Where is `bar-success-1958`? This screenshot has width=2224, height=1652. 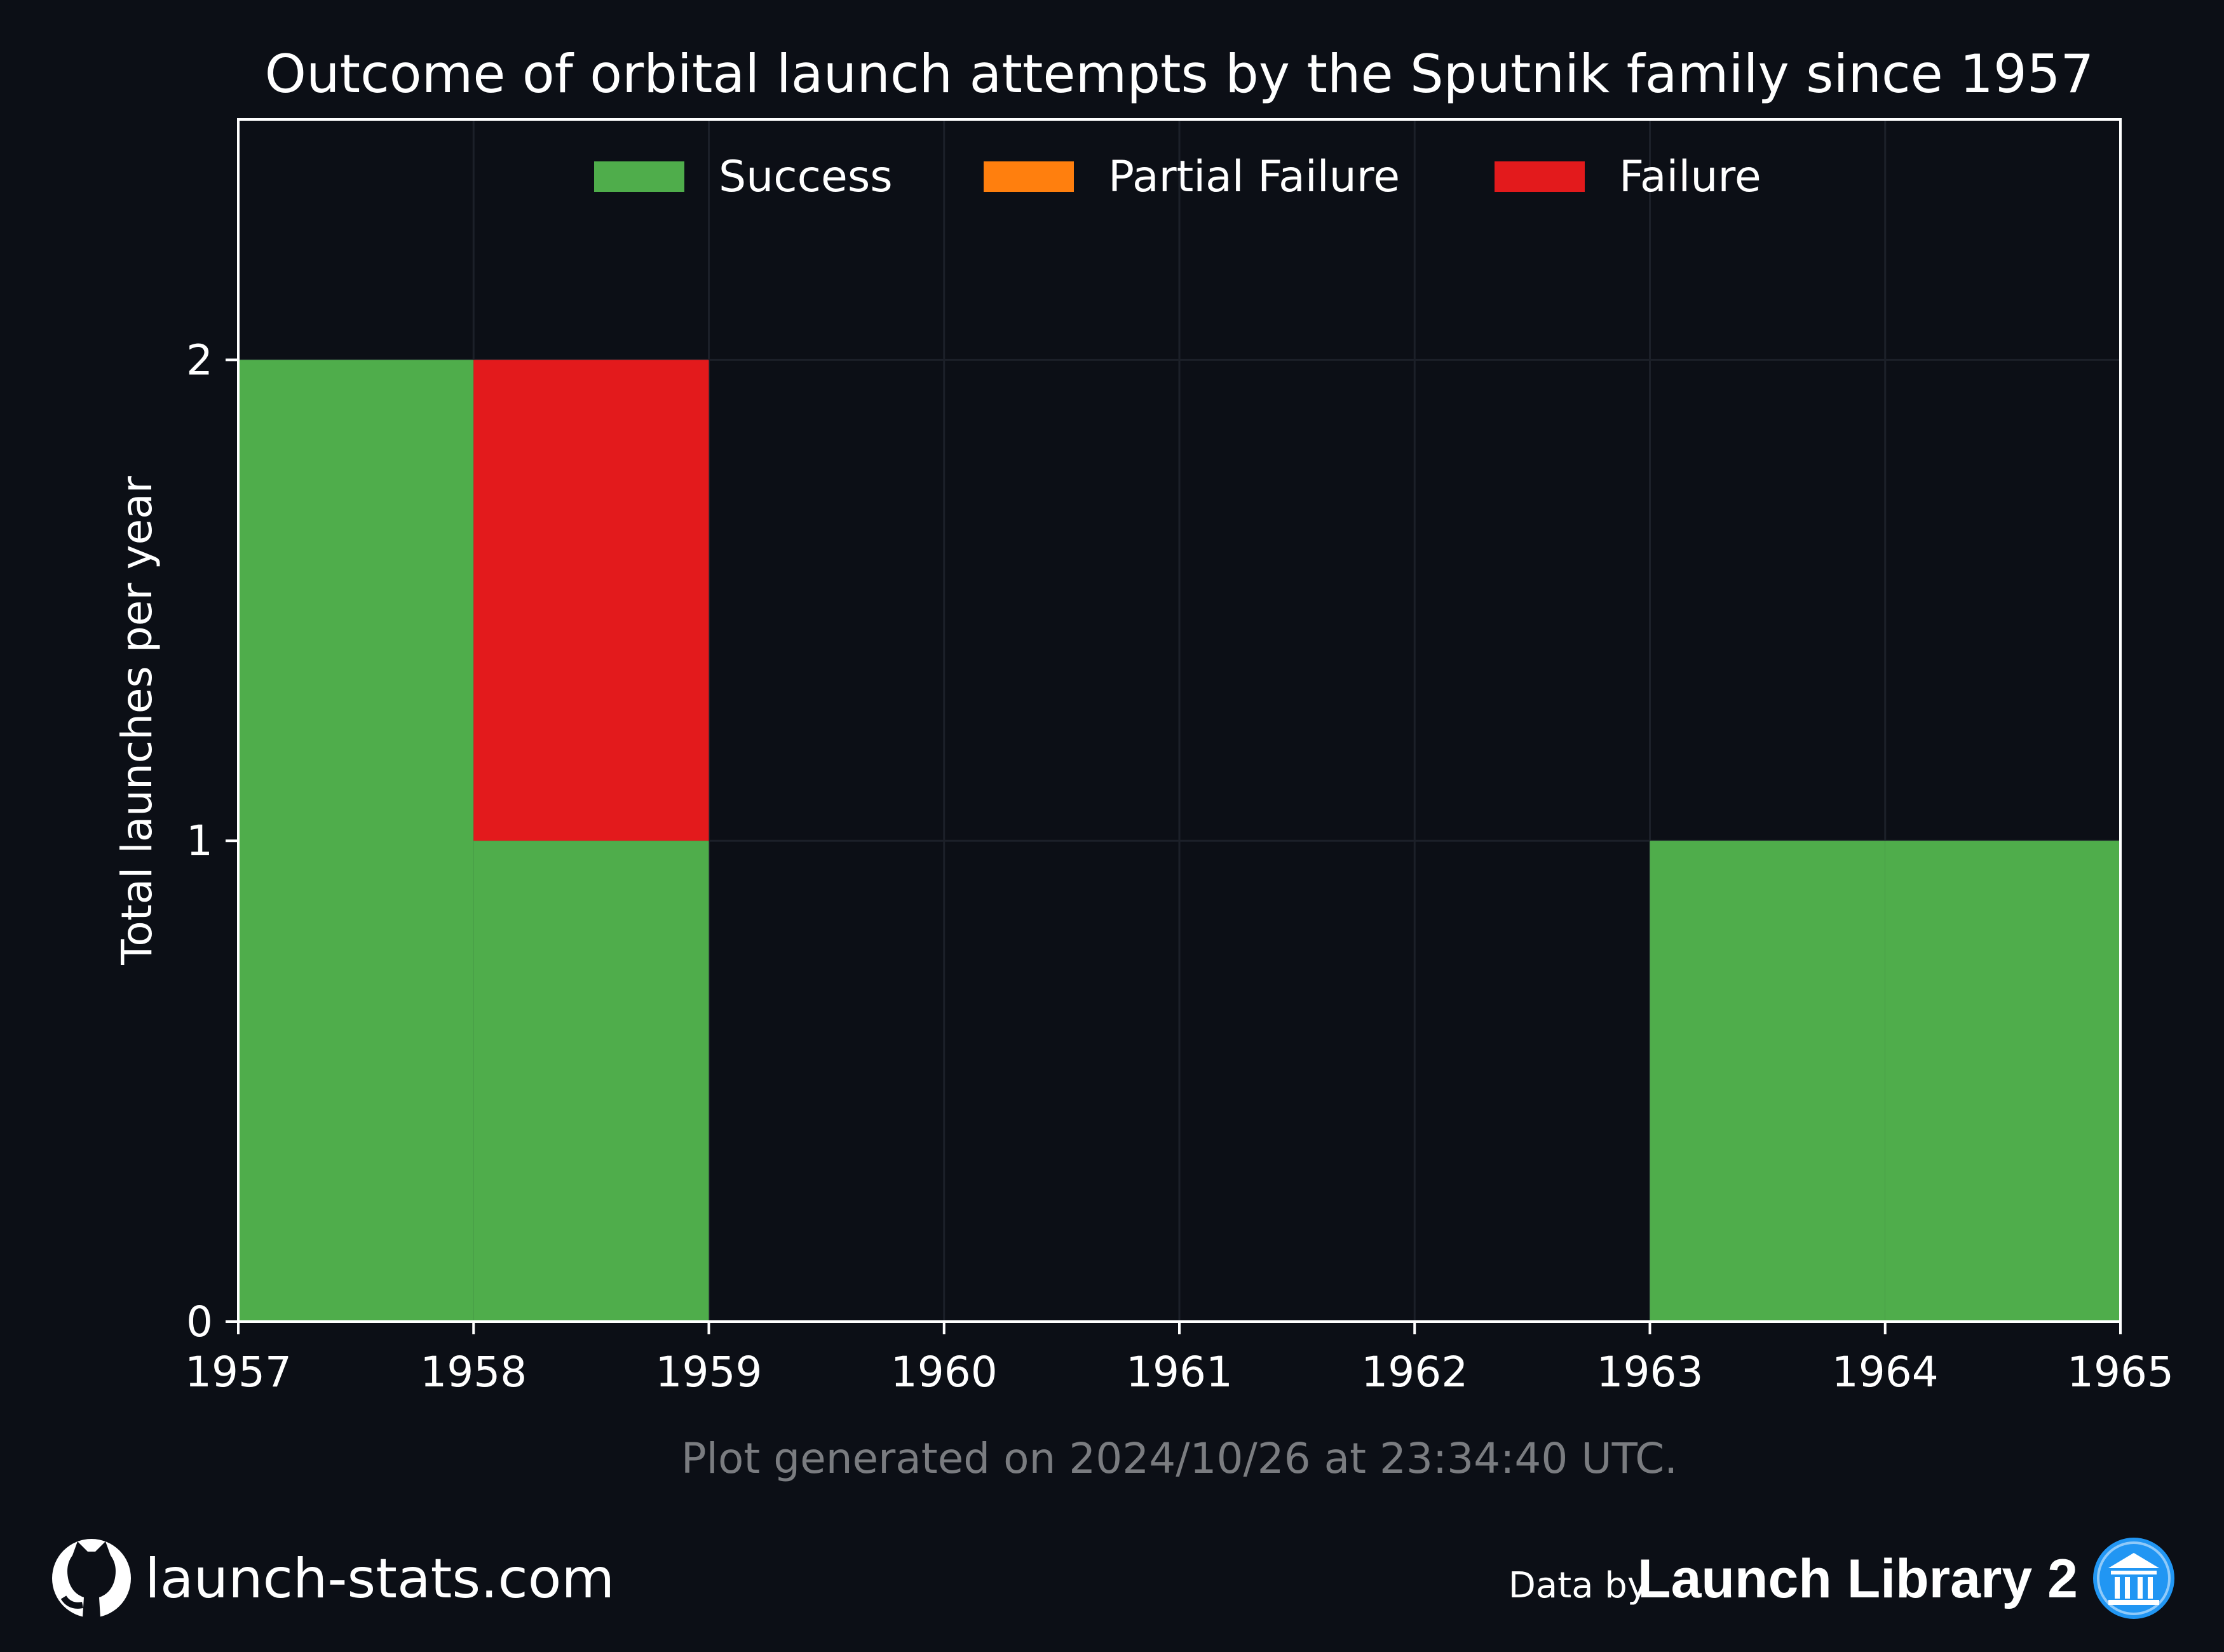
bar-success-1958 is located at coordinates (591, 1081).